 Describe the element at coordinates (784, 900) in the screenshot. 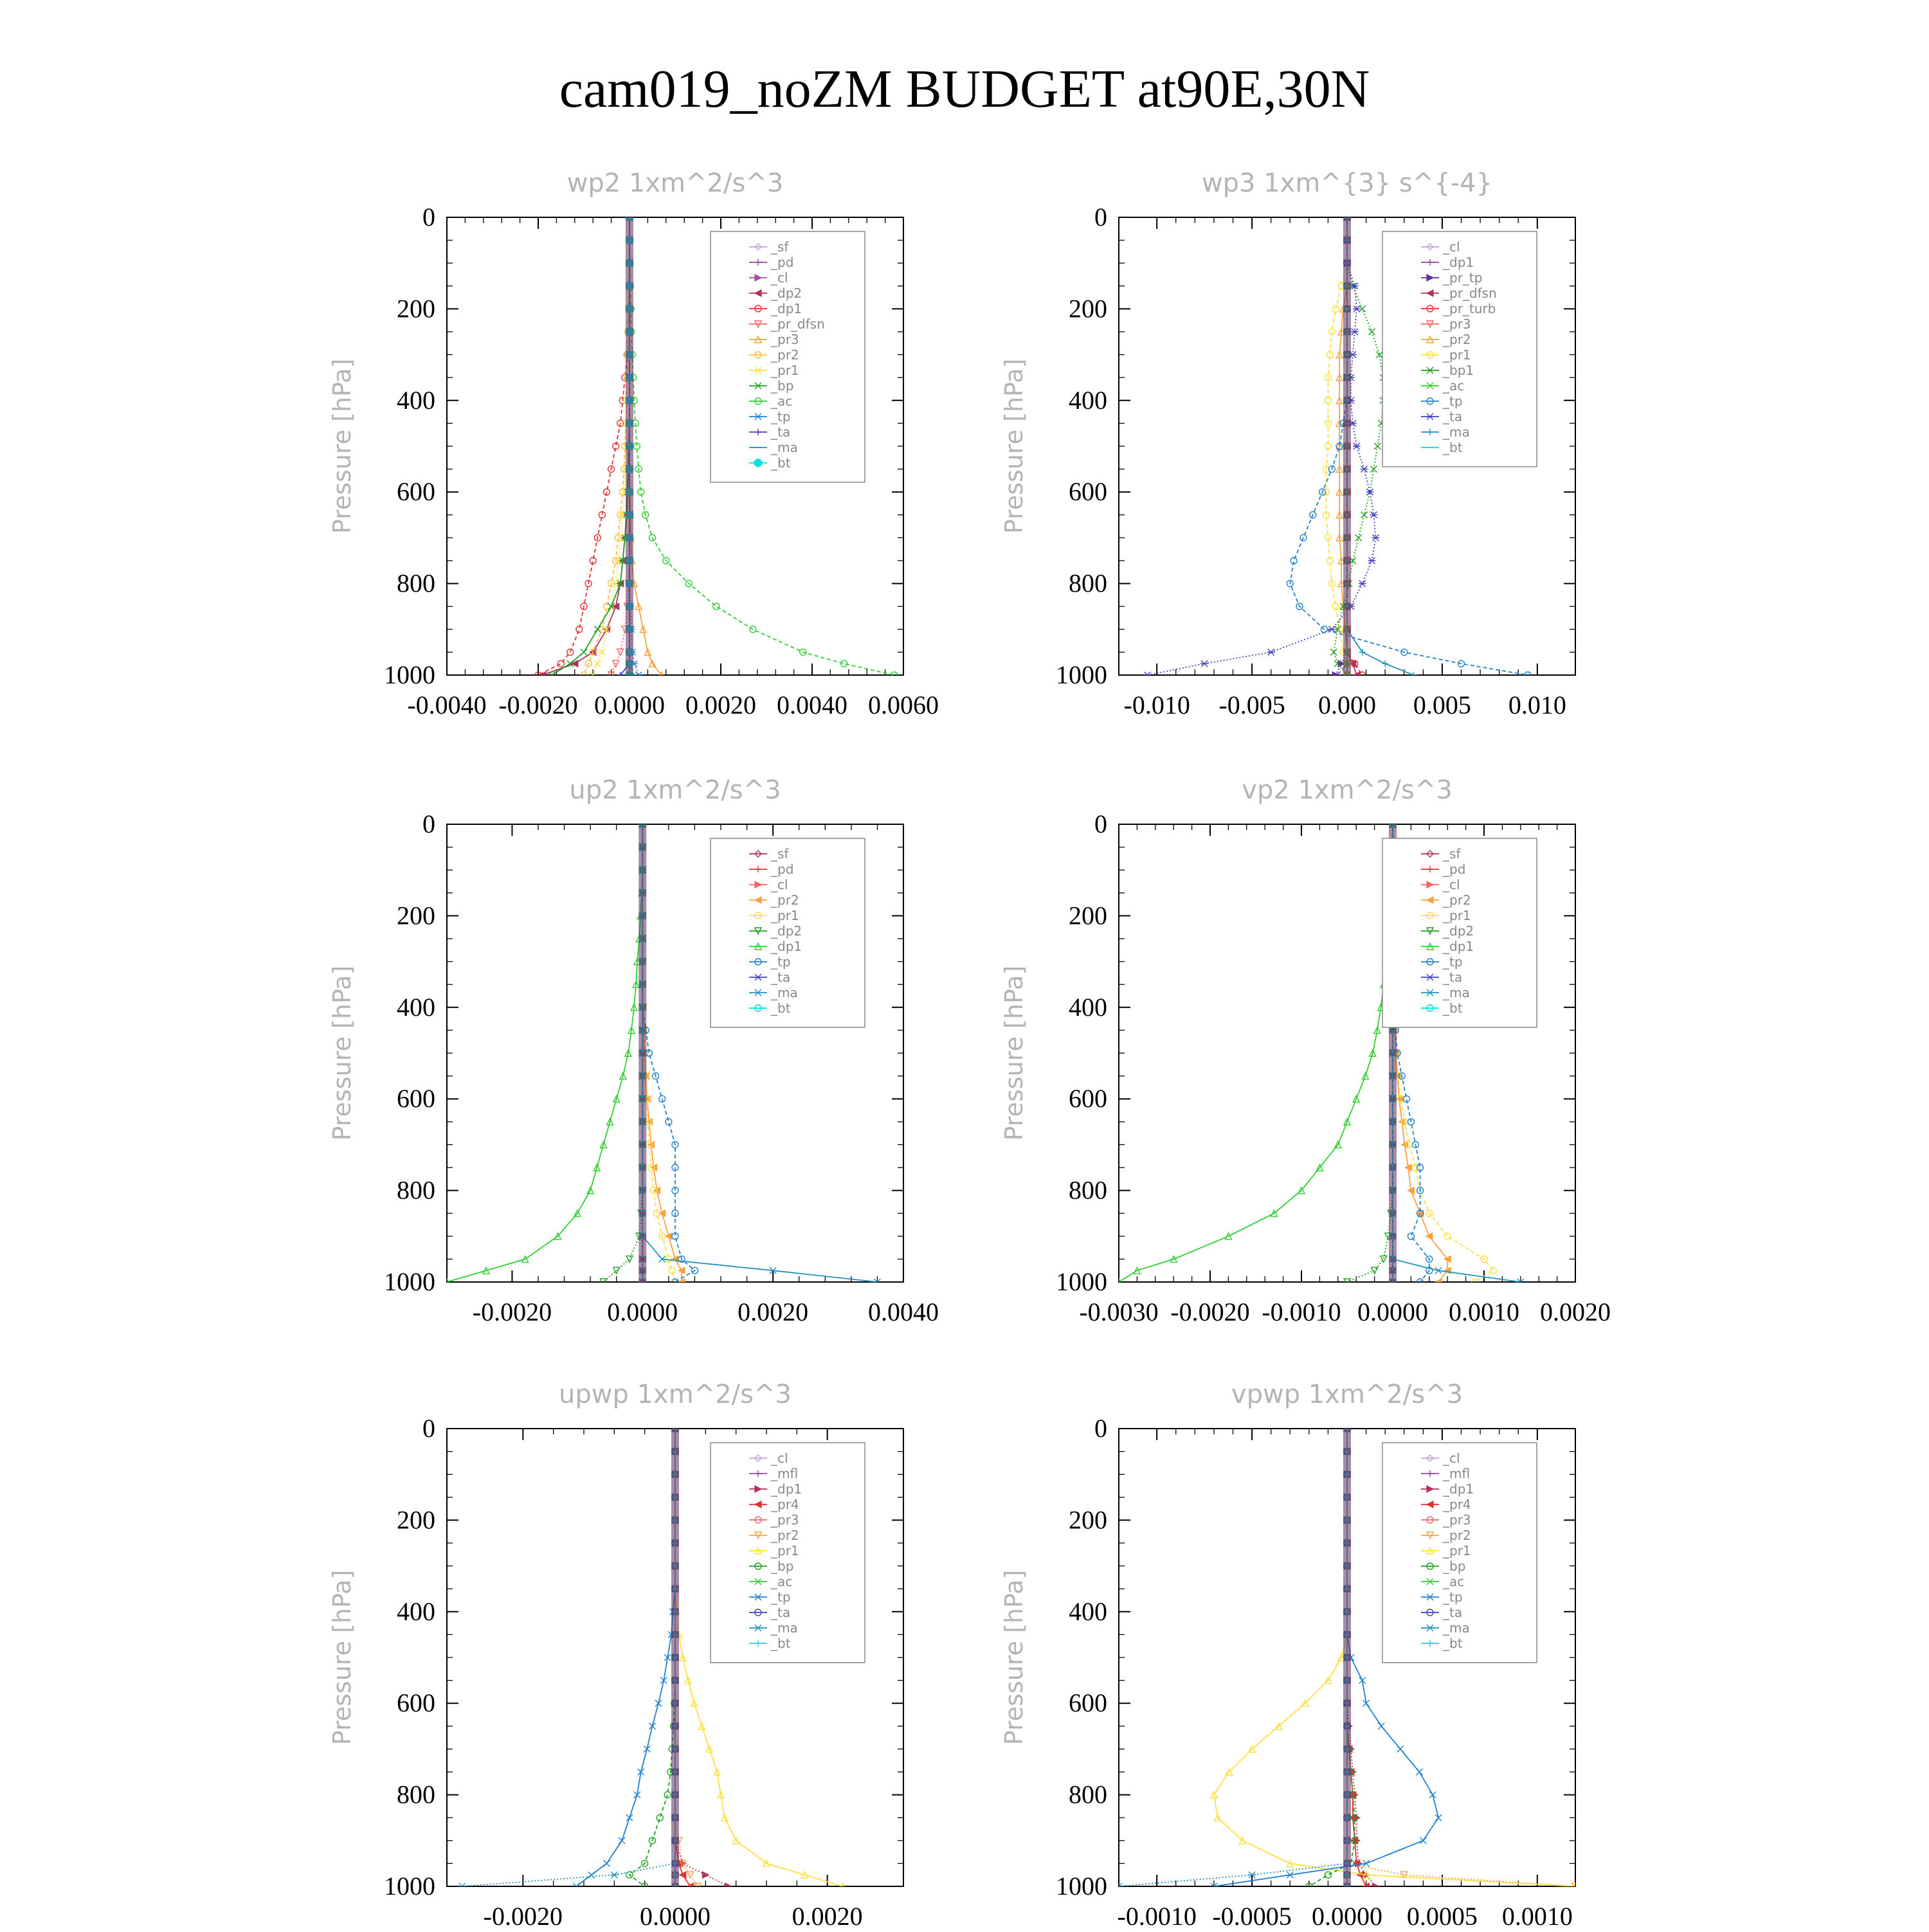

I see `legend-label: _pr2` at that location.